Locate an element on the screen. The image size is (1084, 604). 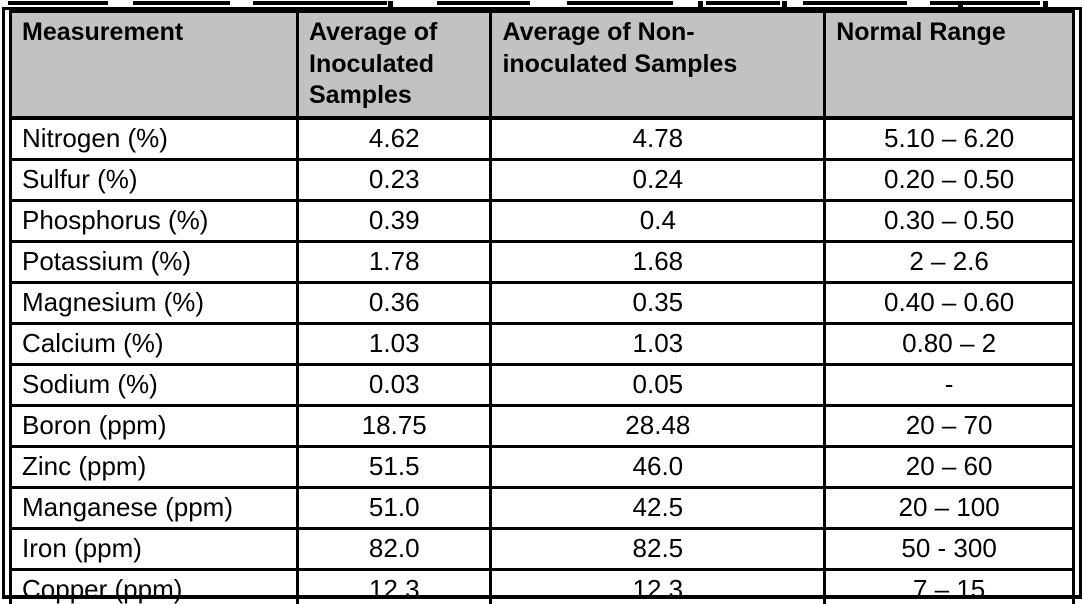
cell-measurement: Zinc (ppm) is located at coordinates (154, 466).